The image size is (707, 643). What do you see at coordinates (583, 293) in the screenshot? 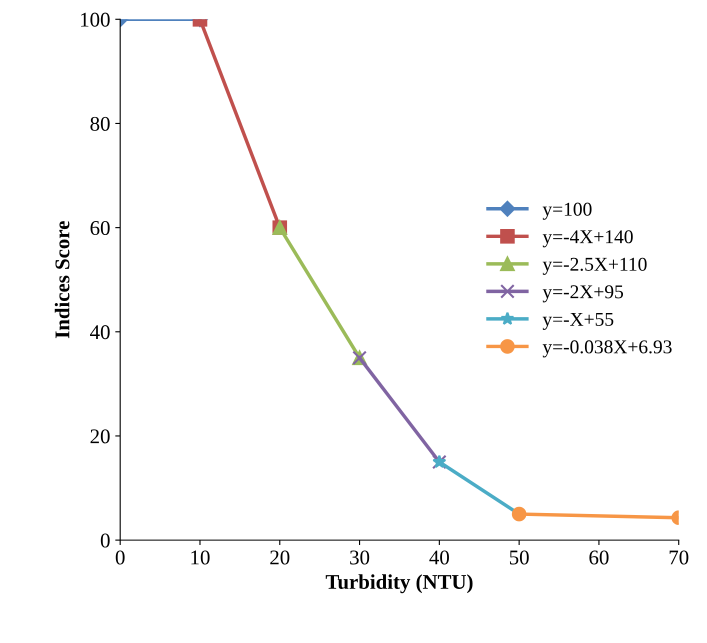
I see `legend-label: y=-2X+95` at bounding box center [583, 293].